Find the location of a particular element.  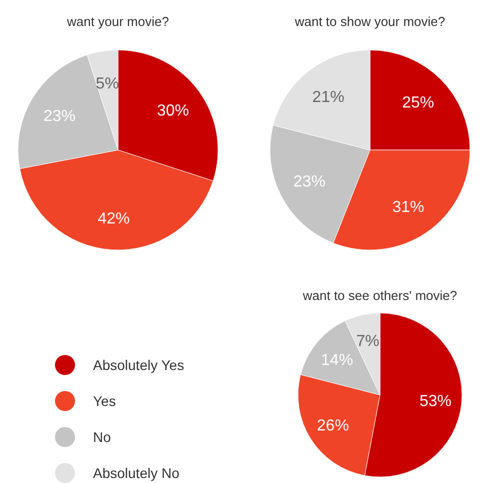

chart-title: want your movie? is located at coordinates (117, 21).